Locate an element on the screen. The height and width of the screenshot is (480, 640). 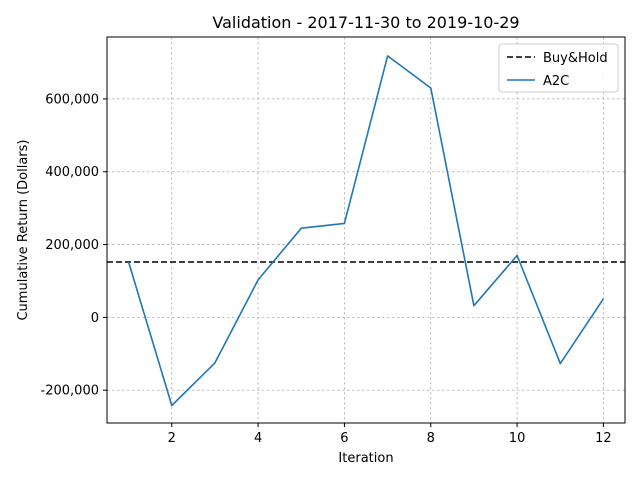
y-tick-label: 200,000 is located at coordinates (72, 245).